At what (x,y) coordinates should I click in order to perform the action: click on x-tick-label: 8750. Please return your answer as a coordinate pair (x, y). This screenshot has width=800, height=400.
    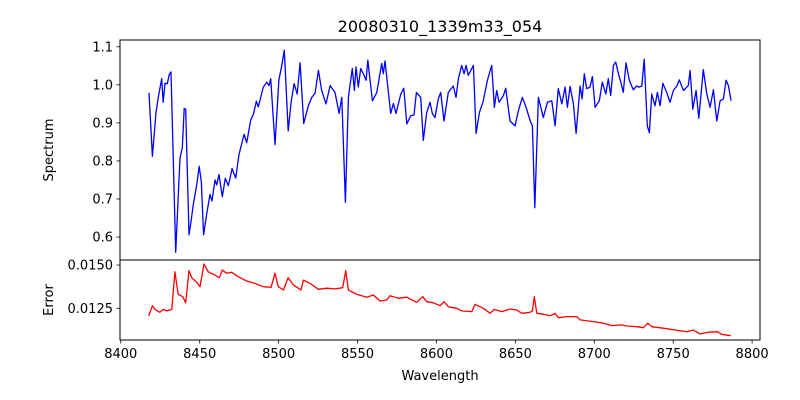
    Looking at the image, I should click on (673, 354).